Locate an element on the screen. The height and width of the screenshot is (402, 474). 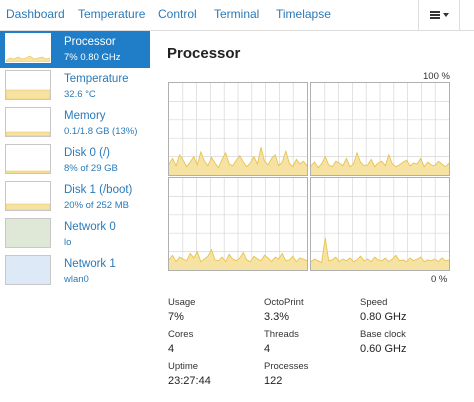
sidebar-item-subtitle: 8% of 29 GB is located at coordinates (91, 168).